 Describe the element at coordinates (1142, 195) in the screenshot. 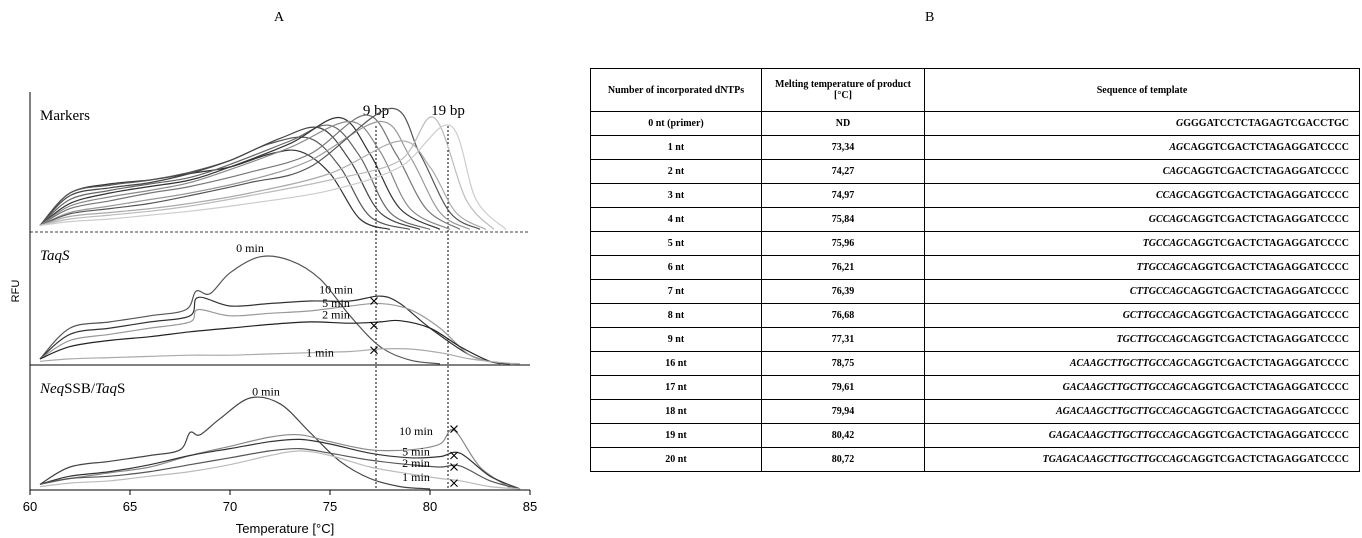

I see `cell-sequence: CCAGCAGGTCGACTCTAGAGGATCCCC` at that location.